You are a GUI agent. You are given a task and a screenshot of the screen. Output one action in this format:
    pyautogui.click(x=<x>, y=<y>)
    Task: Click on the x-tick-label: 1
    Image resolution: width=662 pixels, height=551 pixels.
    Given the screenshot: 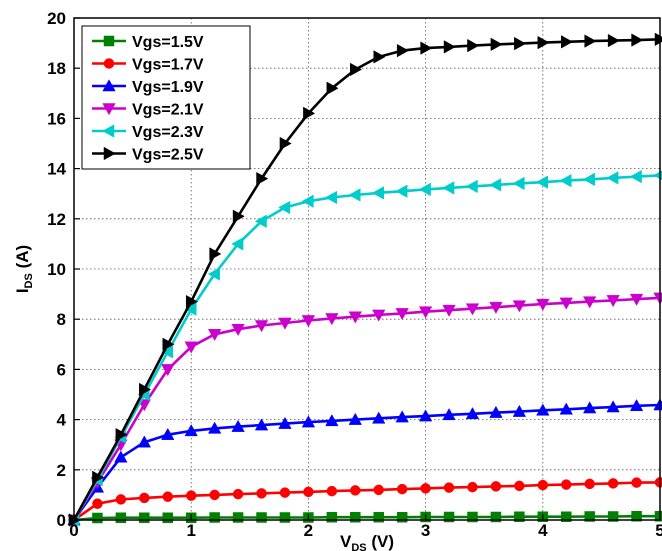 What is the action you would take?
    pyautogui.click(x=190, y=530)
    